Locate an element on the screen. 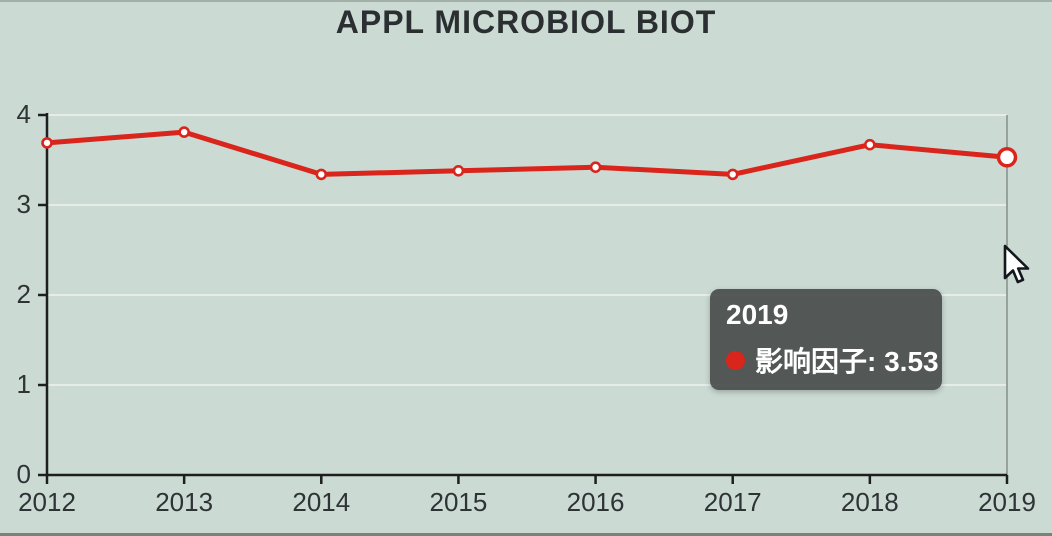 The width and height of the screenshot is (1052, 536). series-line is located at coordinates (527, 153).